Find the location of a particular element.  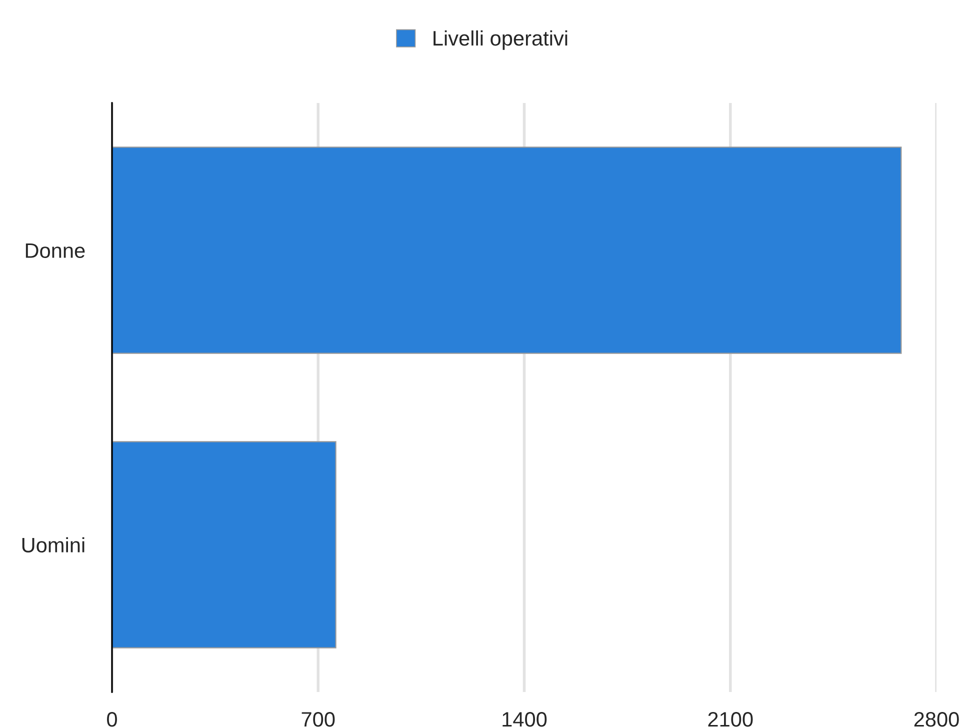

y-tick-label: Uomini is located at coordinates (53, 545).